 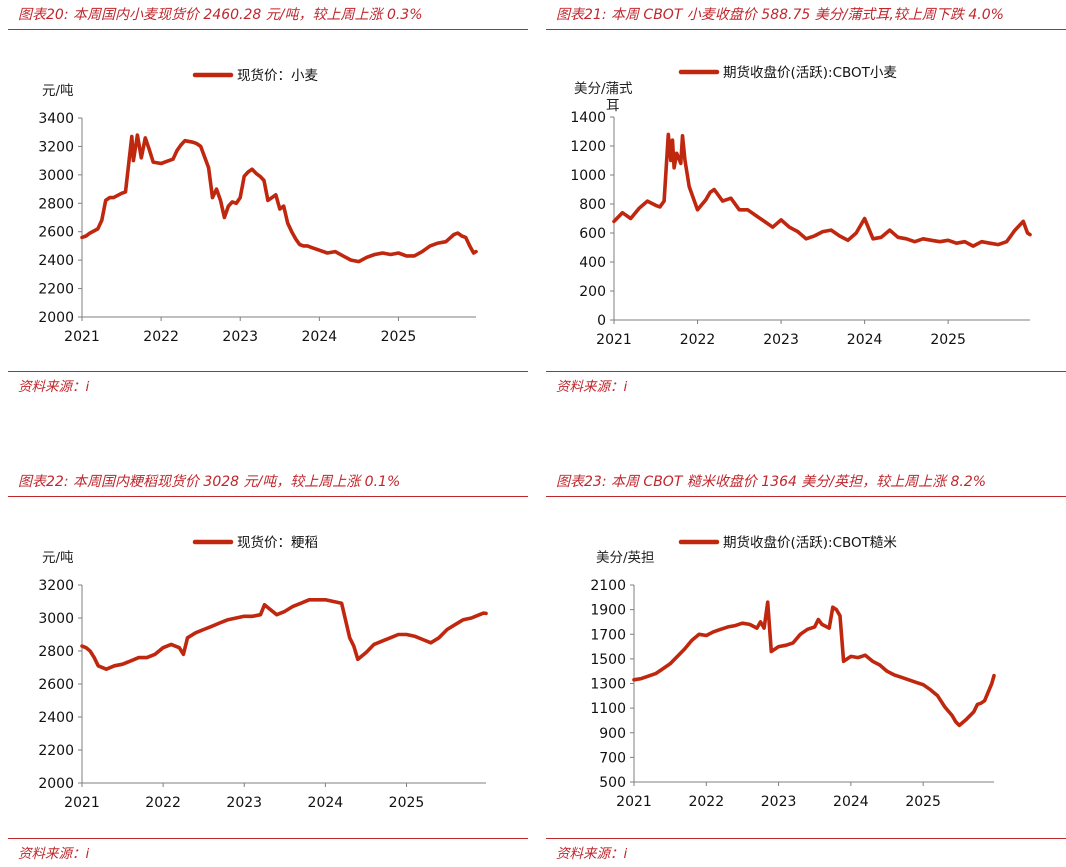 I want to click on y-axis-unit-label: 美分/蒲式耳, so click(x=603, y=97).